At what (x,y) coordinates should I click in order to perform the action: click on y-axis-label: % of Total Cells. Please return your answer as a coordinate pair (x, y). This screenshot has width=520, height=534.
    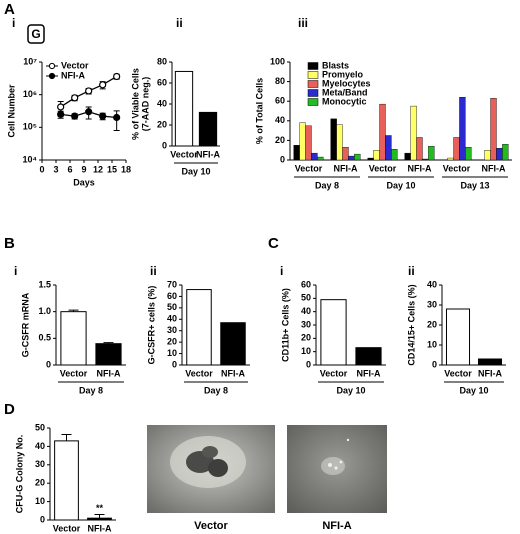
    Looking at the image, I should click on (259, 111).